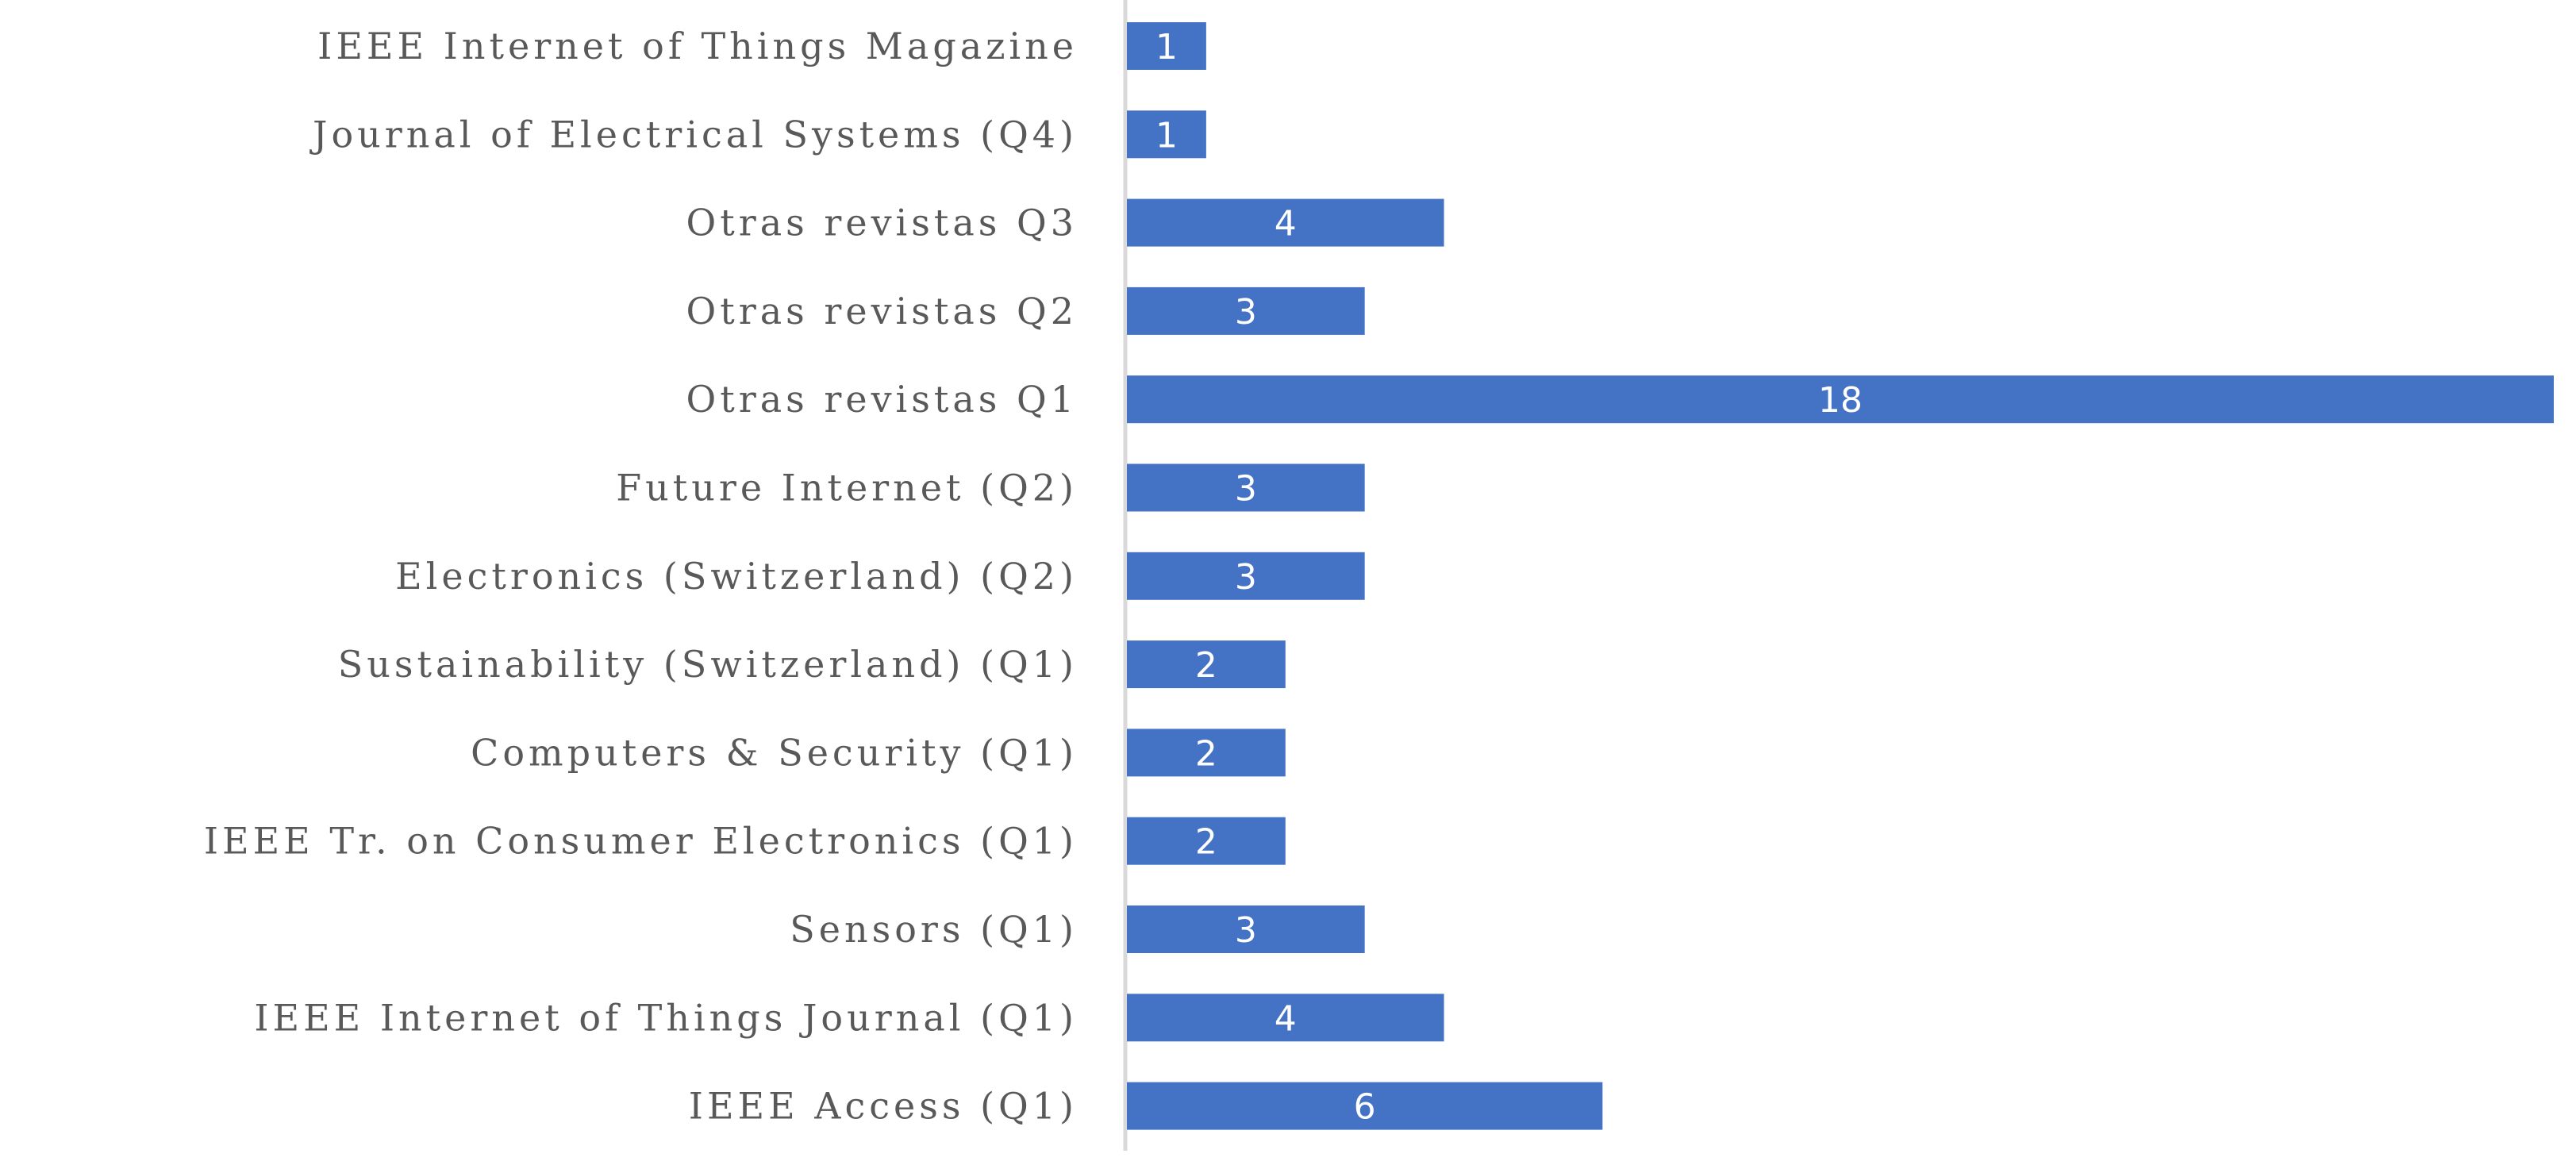 This screenshot has height=1165, width=2576. Describe the element at coordinates (694, 134) in the screenshot. I see `category-label: Journal of Electrical Systems (Q4)` at that location.